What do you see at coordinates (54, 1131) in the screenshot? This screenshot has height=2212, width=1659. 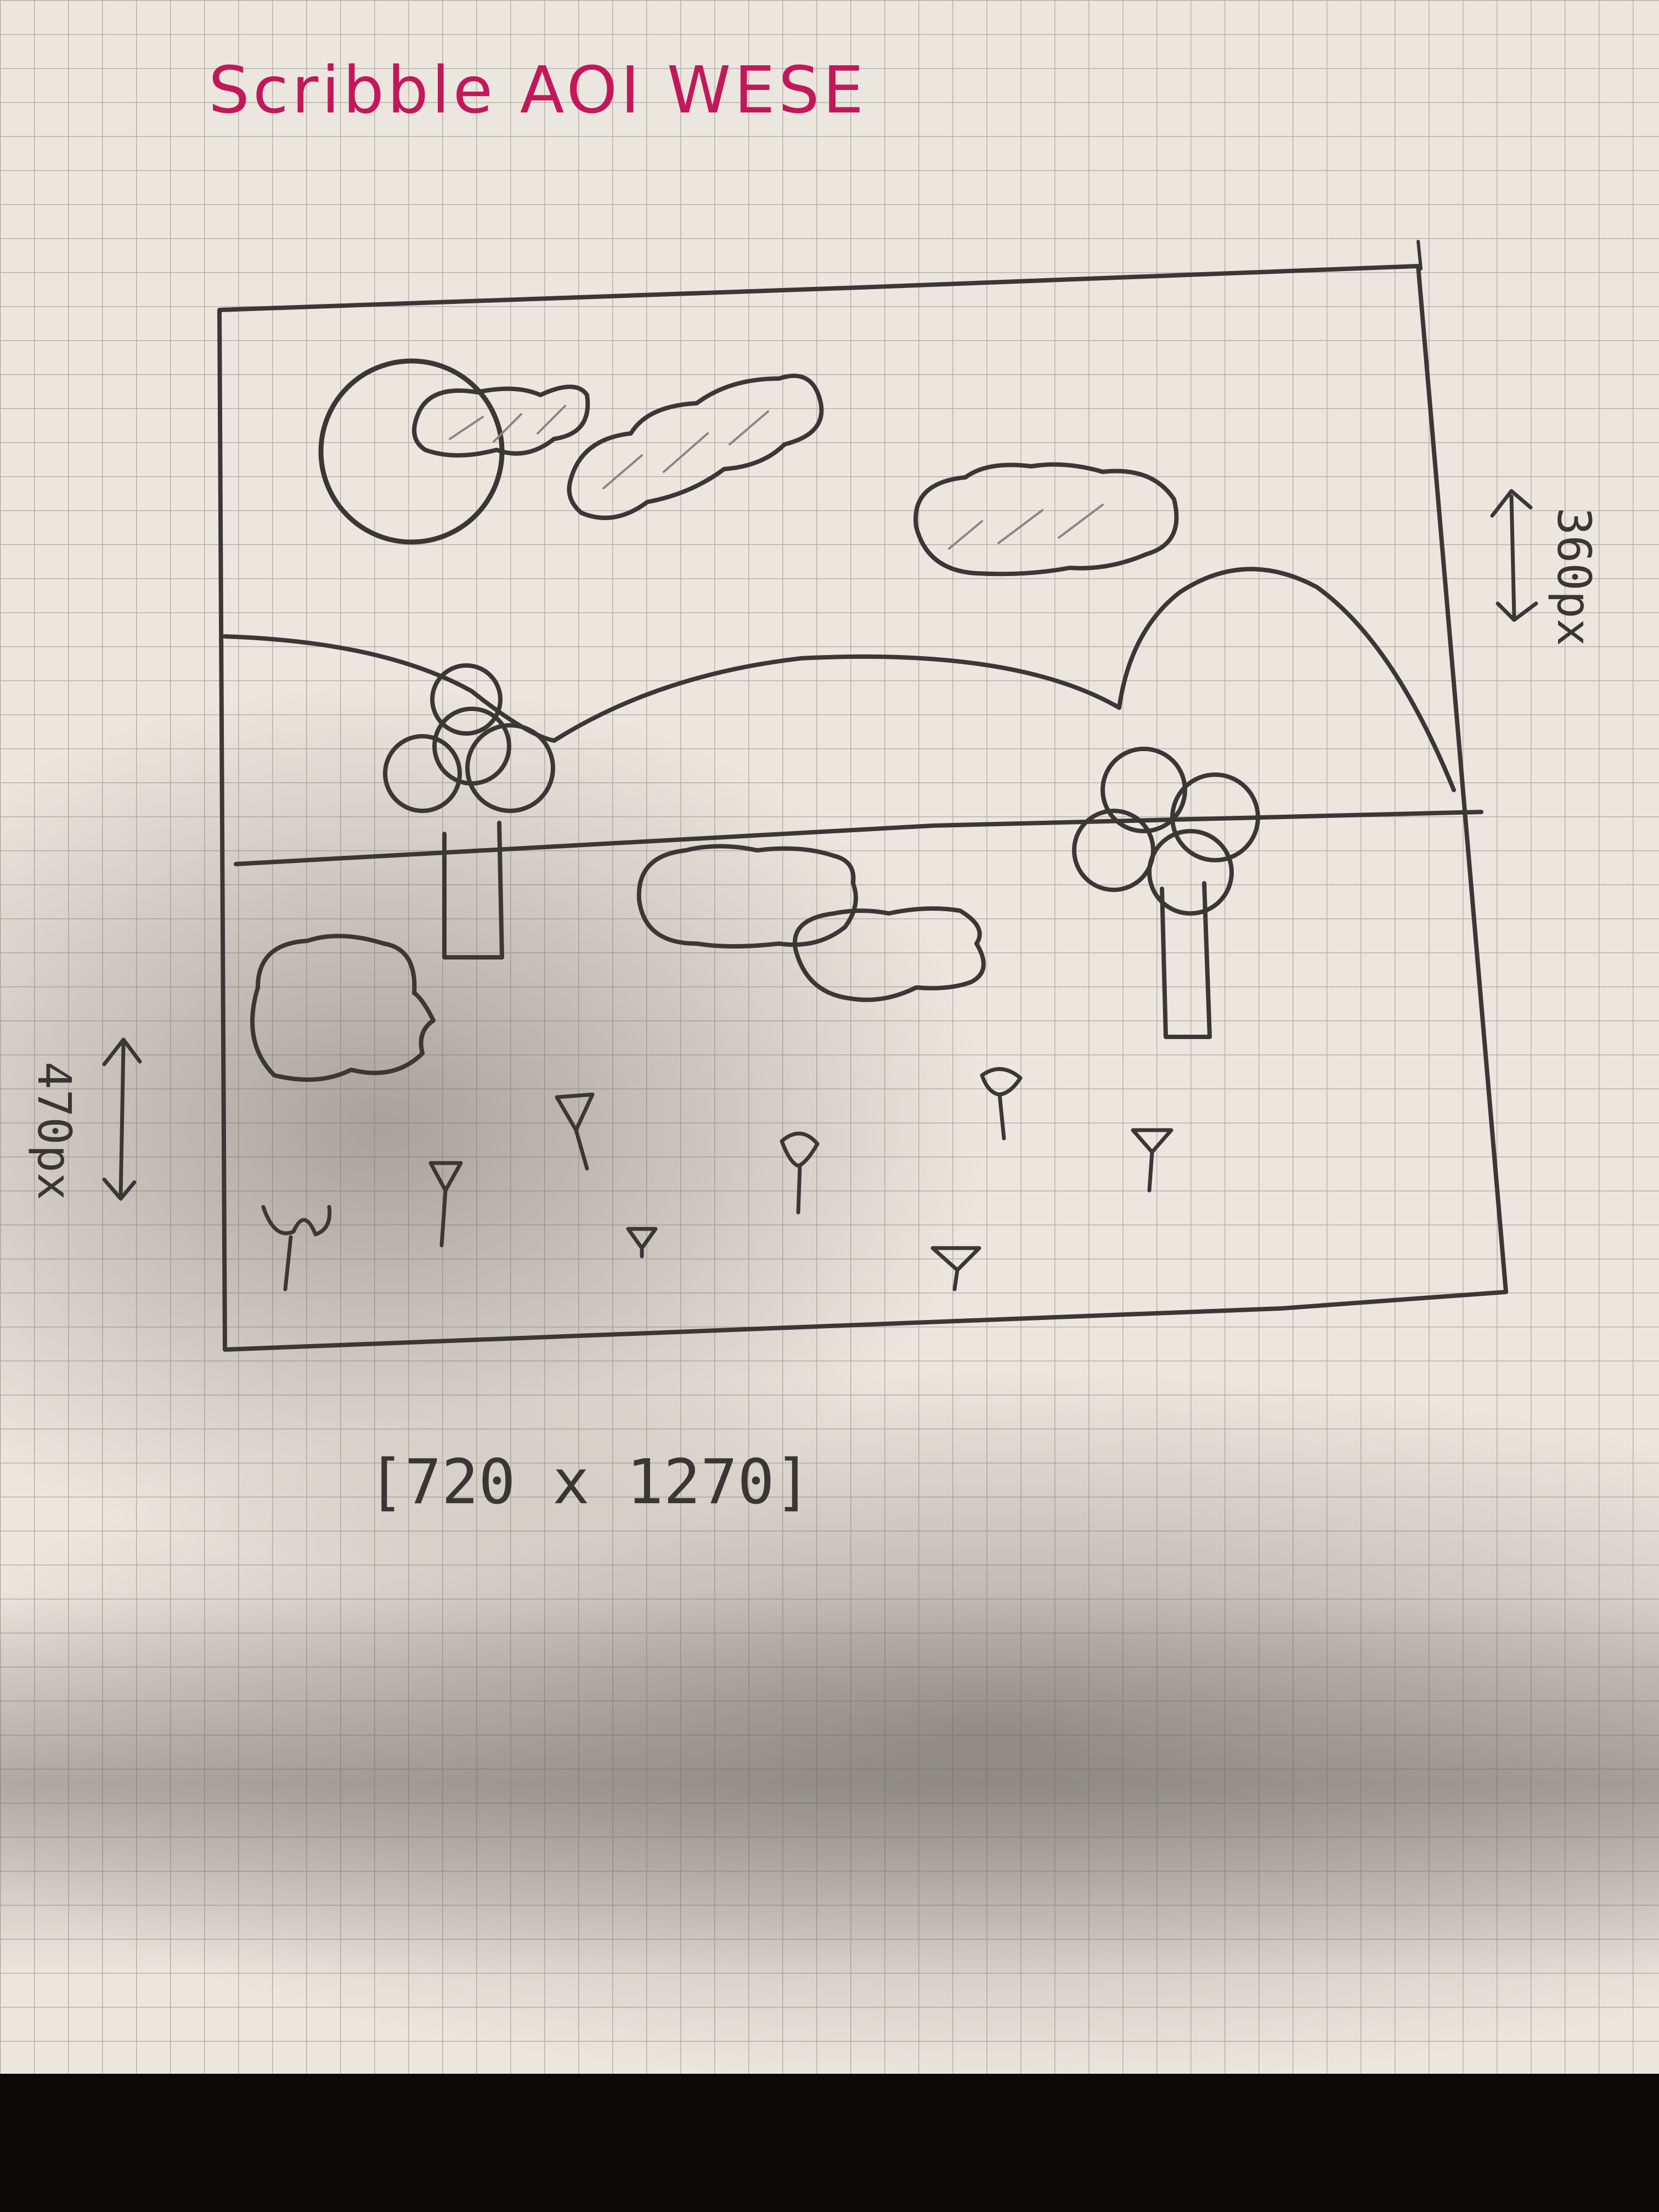 I see `left-dimension-label: 470px` at bounding box center [54, 1131].